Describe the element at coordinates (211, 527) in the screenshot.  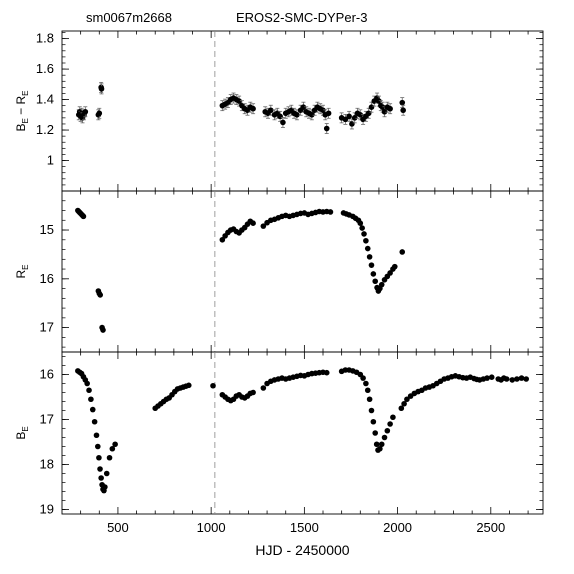
I see `x-tick-label: 1000` at that location.